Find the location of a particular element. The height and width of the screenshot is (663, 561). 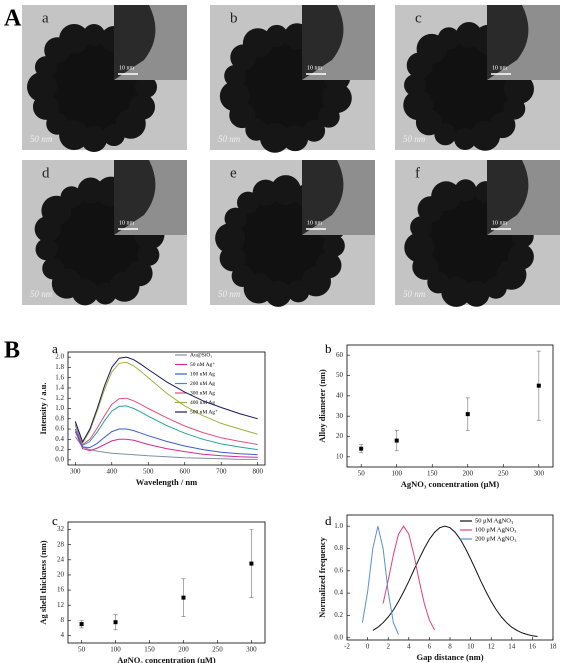

x-tick-label: 14 is located at coordinates (512, 647).